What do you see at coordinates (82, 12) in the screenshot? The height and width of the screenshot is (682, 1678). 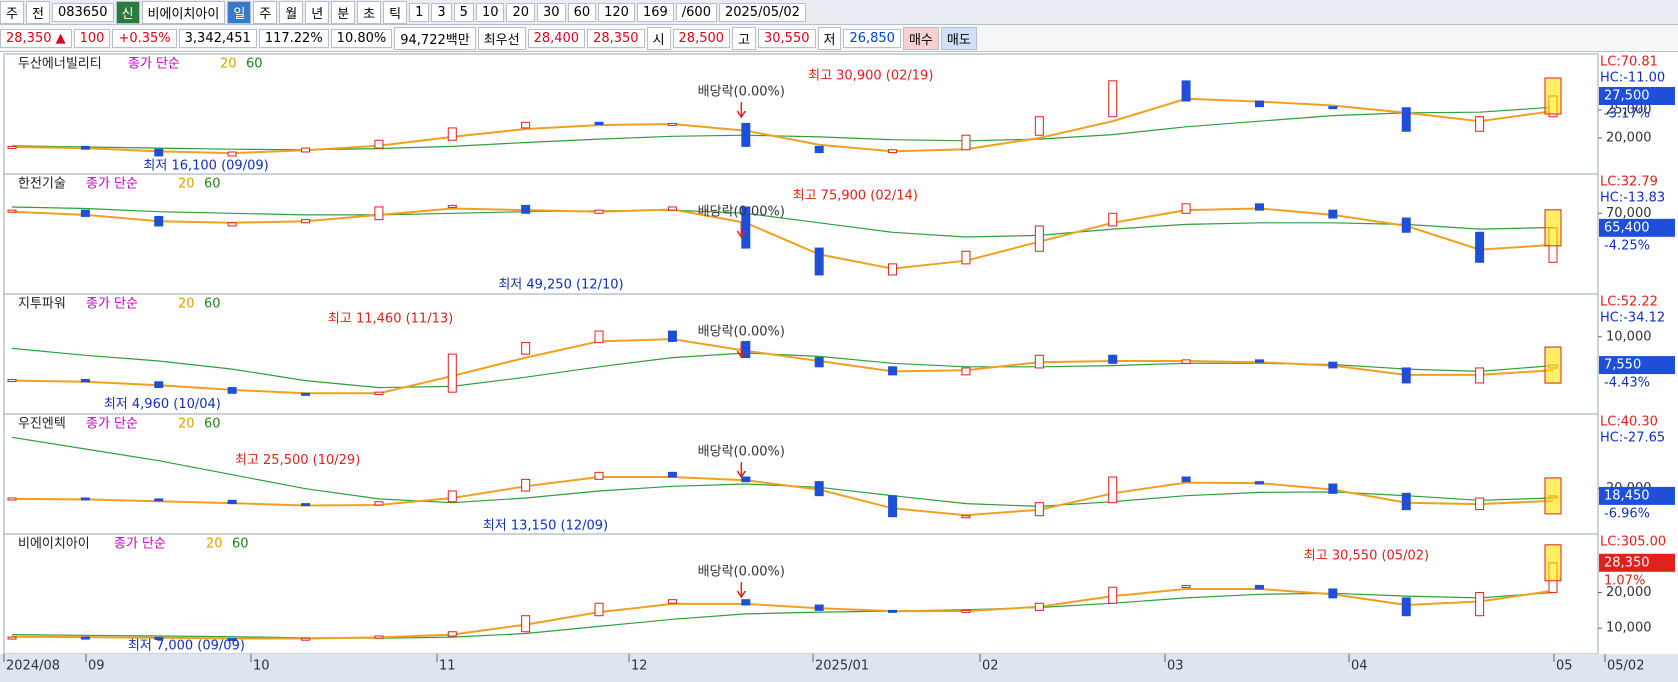 I see `toolbar-item: 083650` at bounding box center [82, 12].